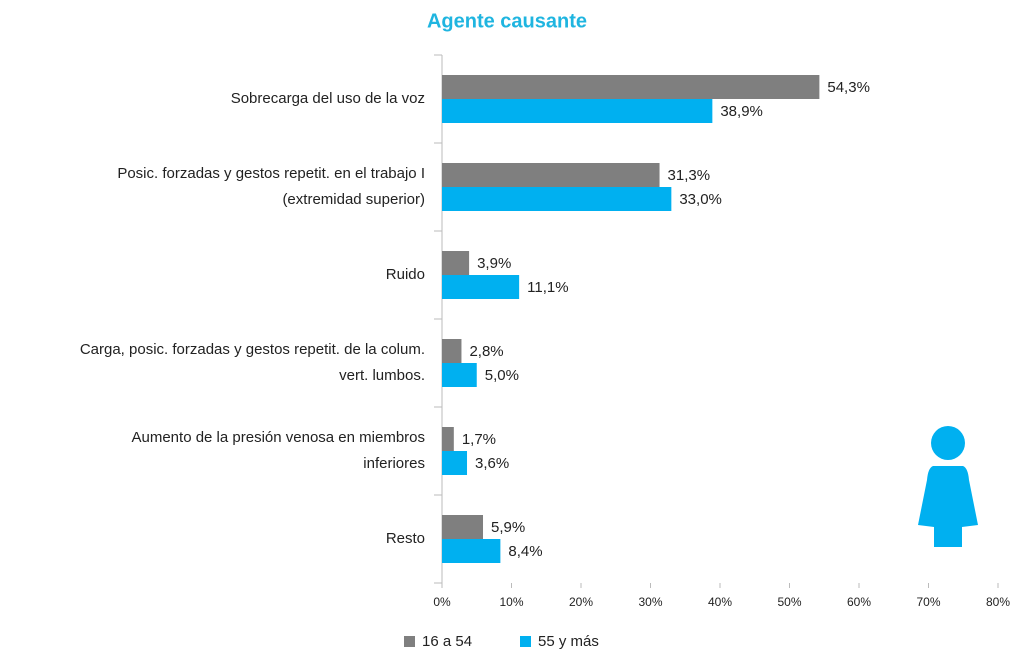  I want to click on category-label-line: inferiores, so click(394, 463).